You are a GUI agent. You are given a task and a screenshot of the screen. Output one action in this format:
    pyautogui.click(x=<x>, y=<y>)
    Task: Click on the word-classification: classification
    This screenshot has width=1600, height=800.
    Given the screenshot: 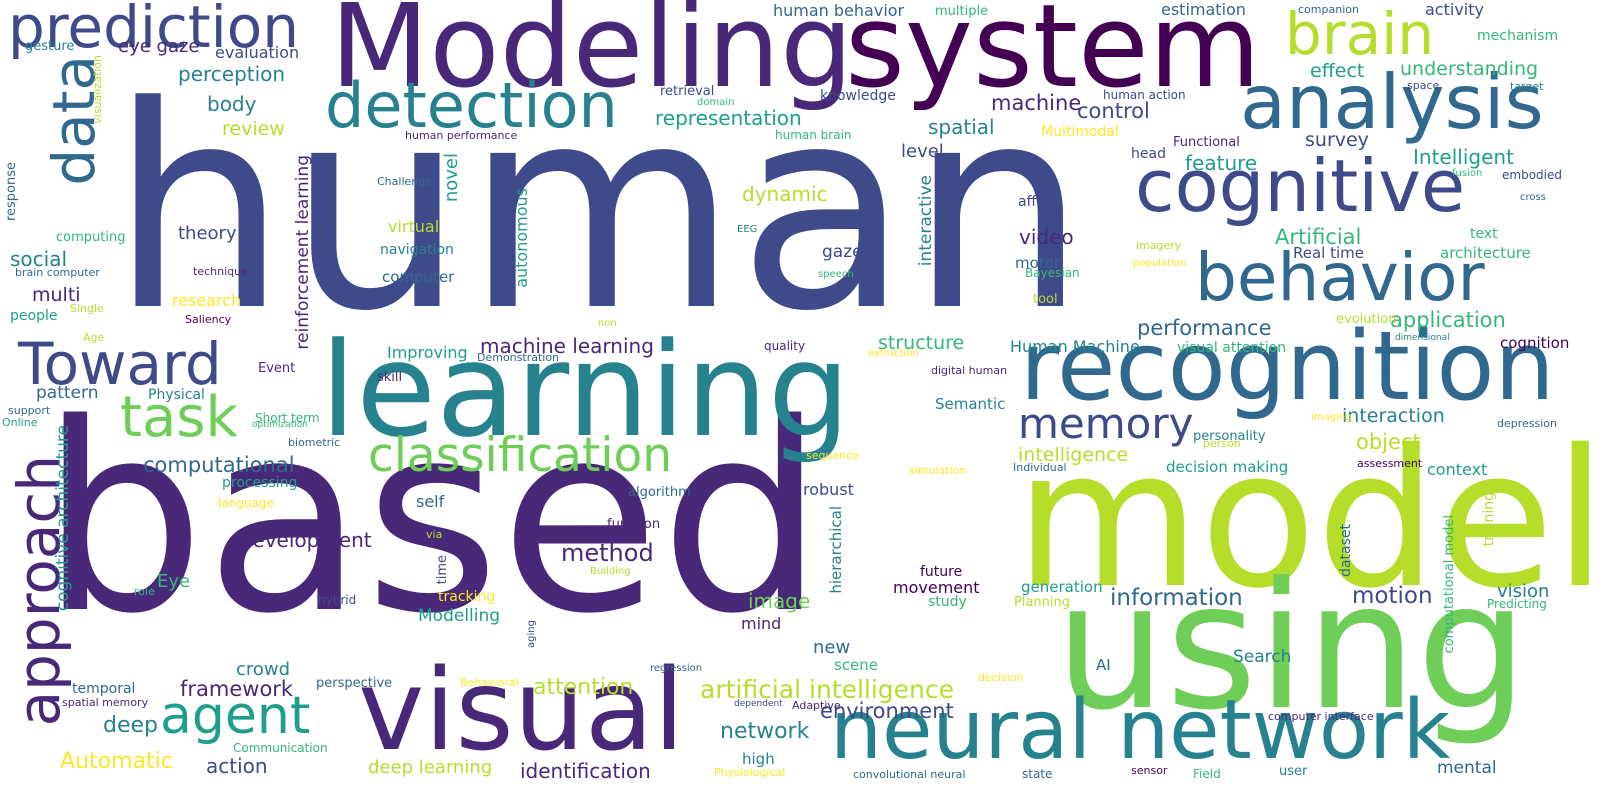 What is the action you would take?
    pyautogui.click(x=520, y=455)
    